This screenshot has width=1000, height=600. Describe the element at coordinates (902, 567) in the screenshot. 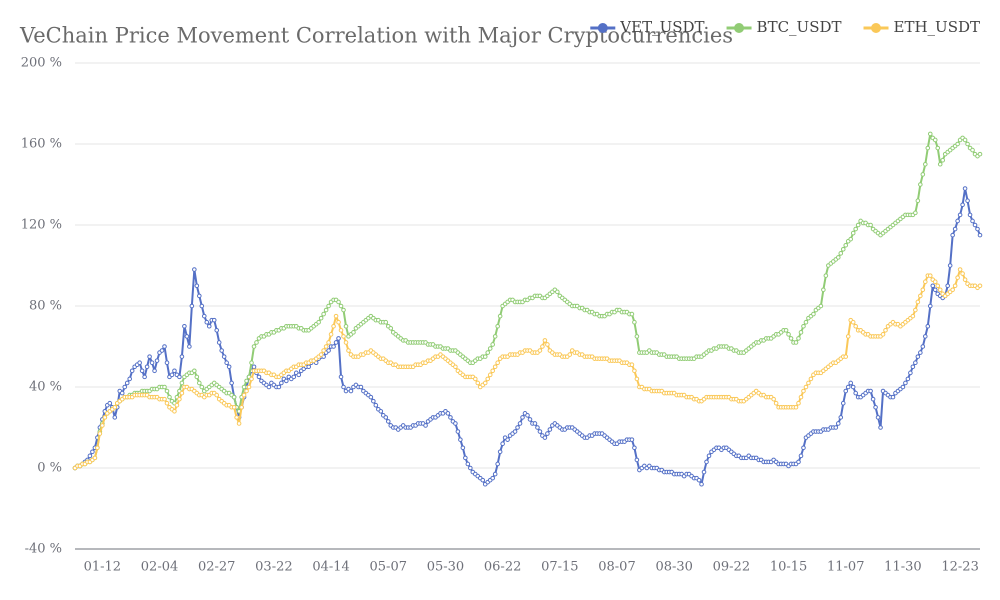

I see `x-tick-label: 11-30` at that location.